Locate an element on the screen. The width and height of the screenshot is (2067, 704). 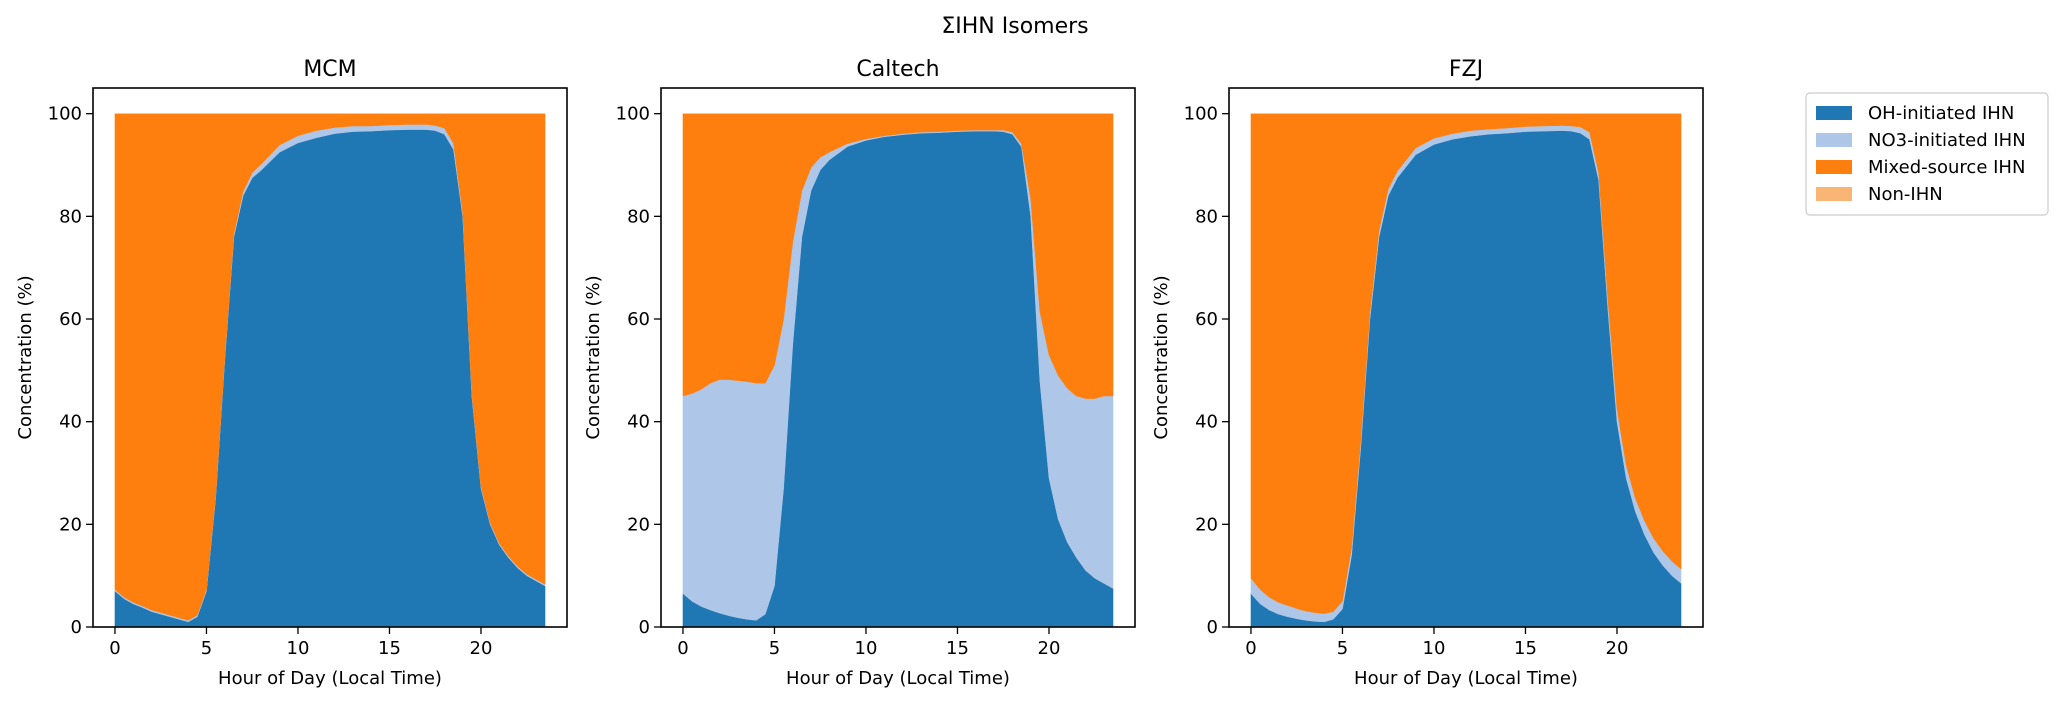
legend-swatch-mixed-source-ihn is located at coordinates (1834, 167).